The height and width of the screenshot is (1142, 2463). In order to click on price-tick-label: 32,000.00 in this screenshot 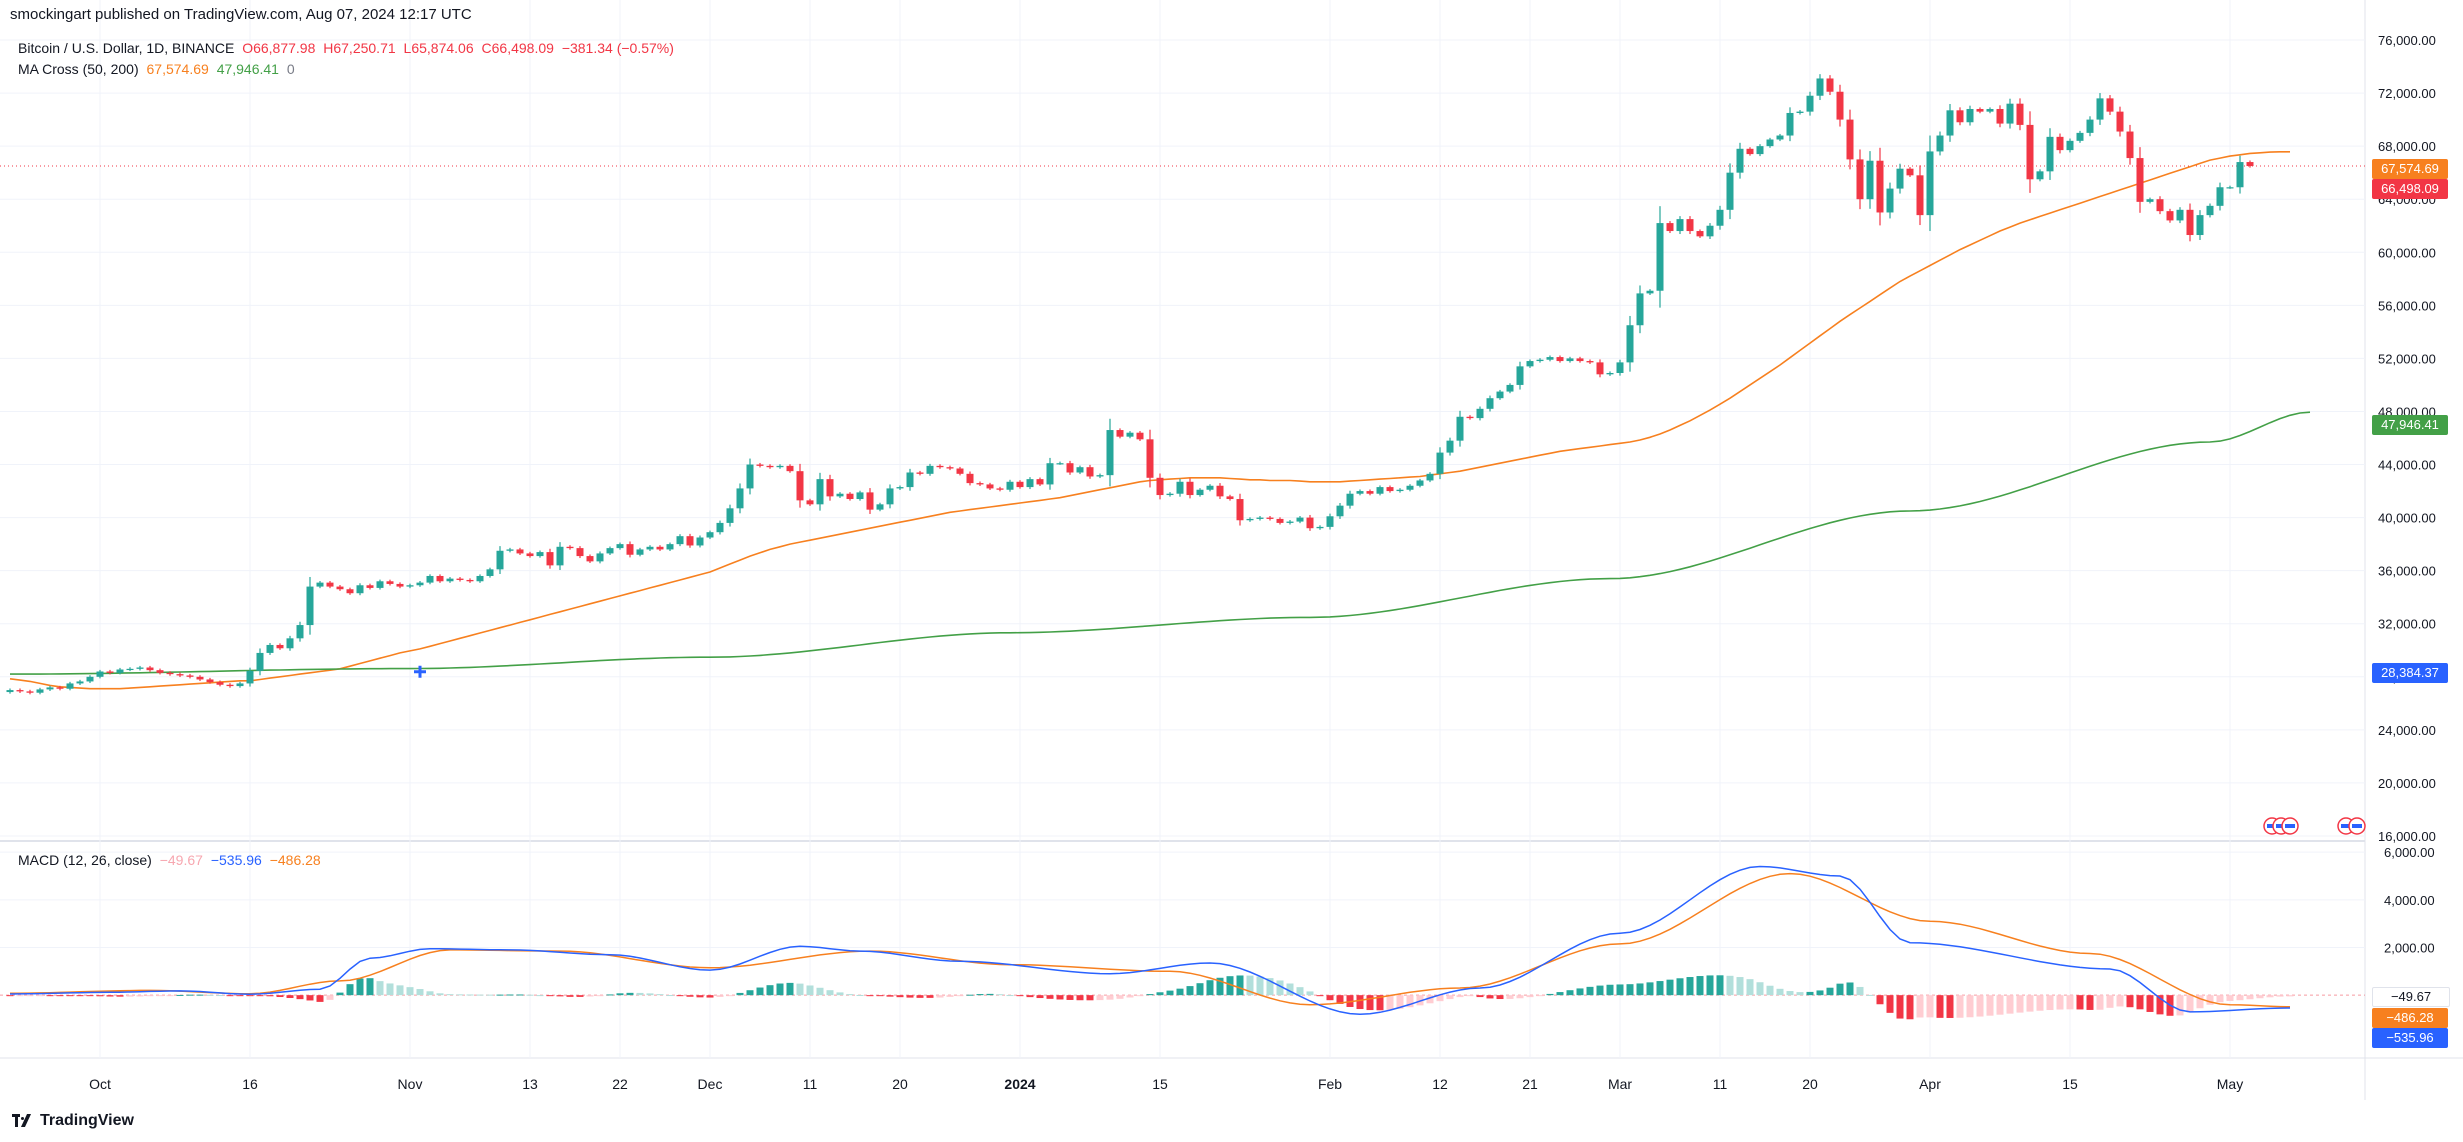, I will do `click(2407, 624)`.